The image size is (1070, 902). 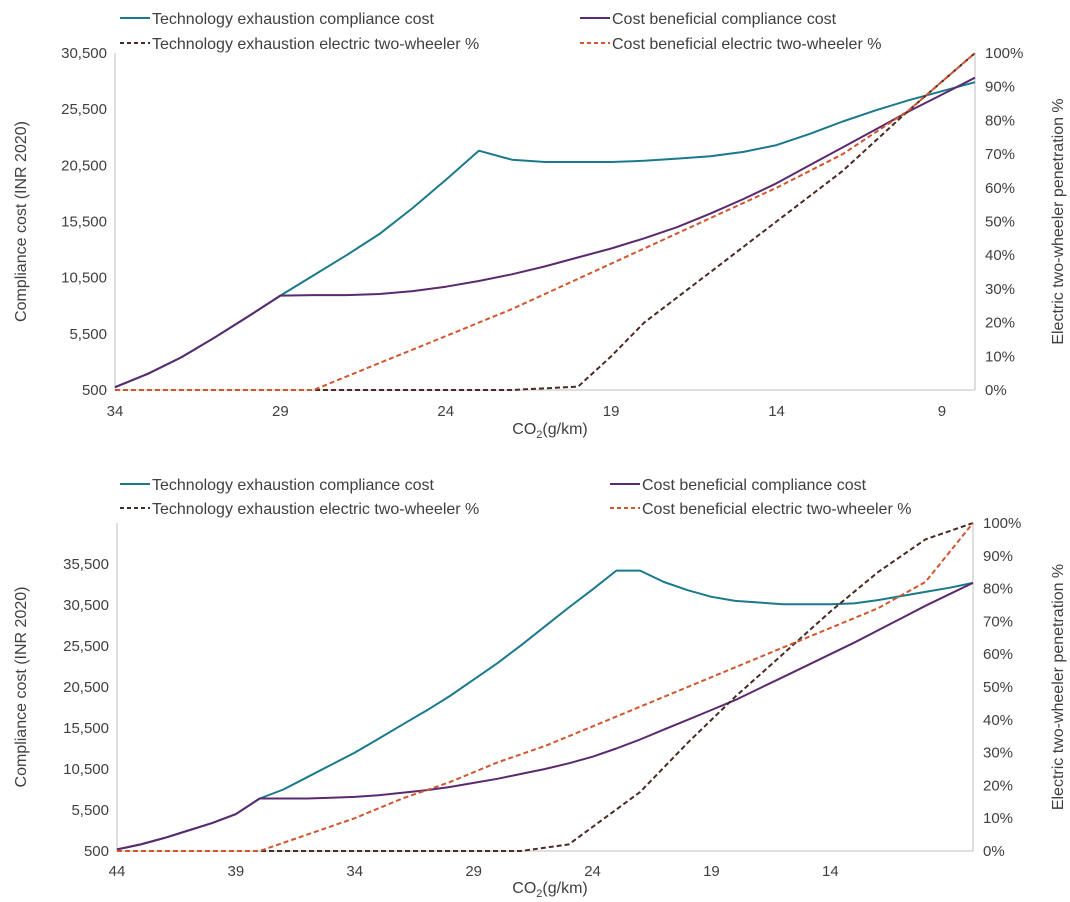 I want to click on y-tick-label: 35,500, so click(x=86, y=564).